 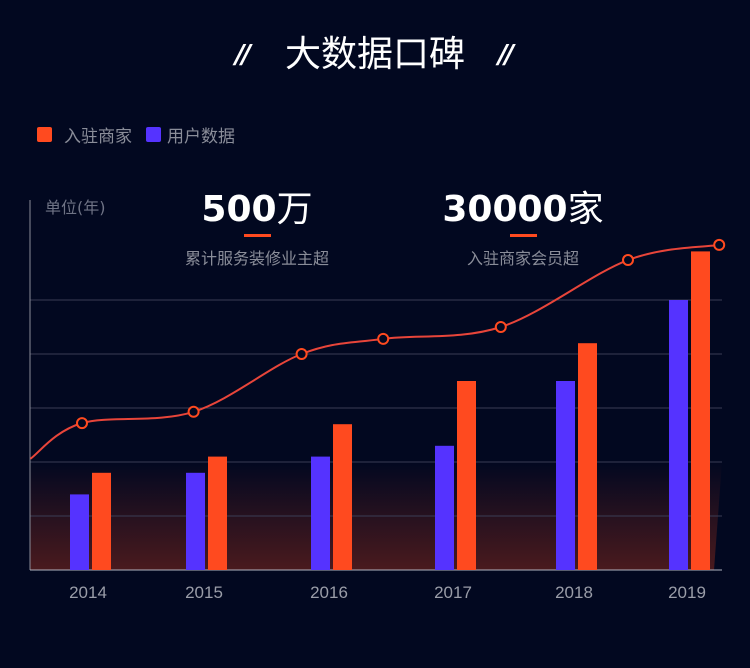 I want to click on x-tick-label: 2016, so click(x=329, y=592).